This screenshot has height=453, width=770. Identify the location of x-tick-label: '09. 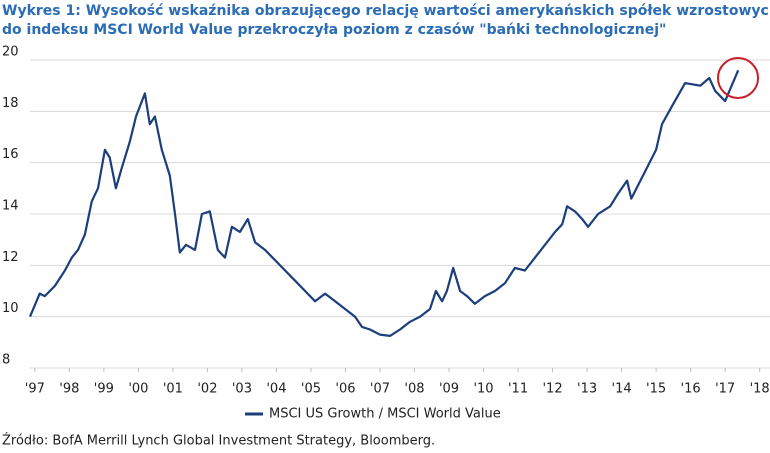
(449, 389).